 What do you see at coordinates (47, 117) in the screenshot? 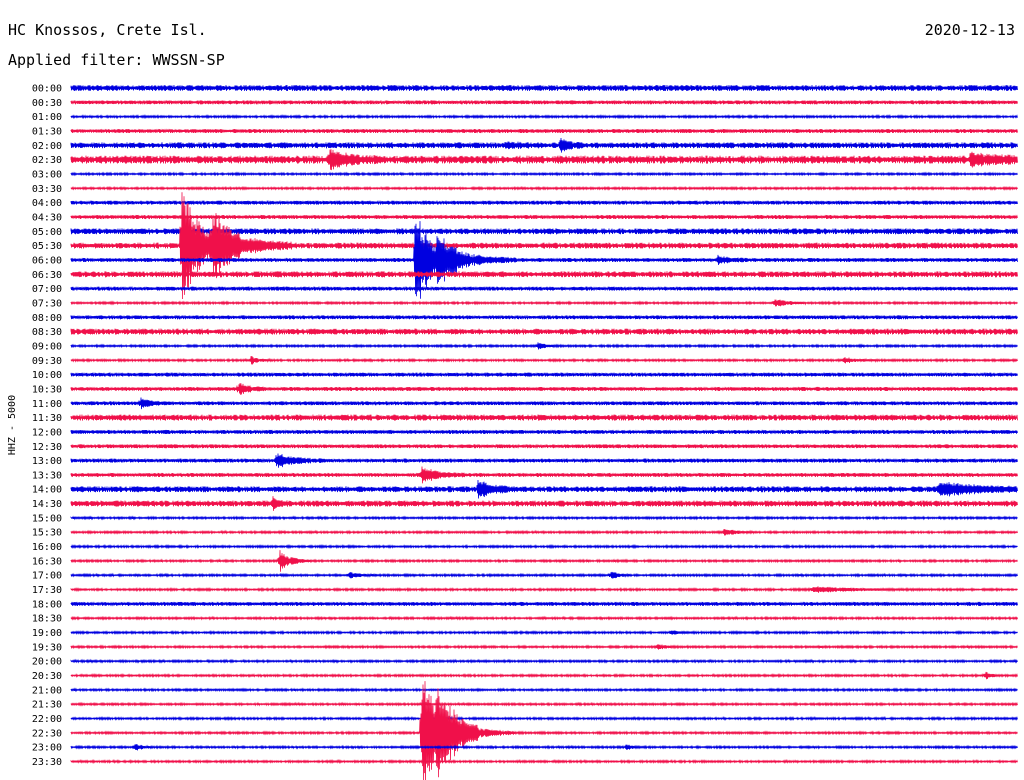
I see `time-tick-label: 01:00` at bounding box center [47, 117].